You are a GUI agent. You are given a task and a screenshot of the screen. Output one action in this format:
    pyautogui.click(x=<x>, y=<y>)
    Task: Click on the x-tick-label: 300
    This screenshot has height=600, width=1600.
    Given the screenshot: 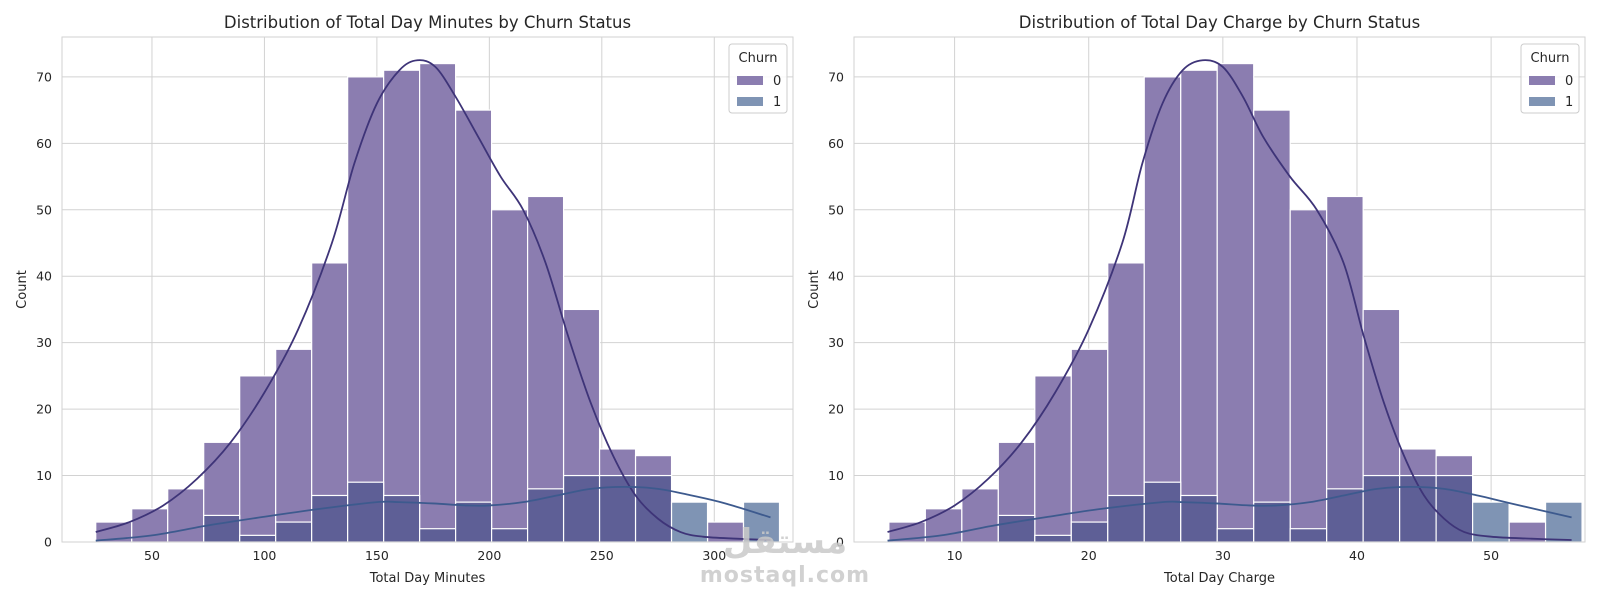 What is the action you would take?
    pyautogui.click(x=714, y=555)
    